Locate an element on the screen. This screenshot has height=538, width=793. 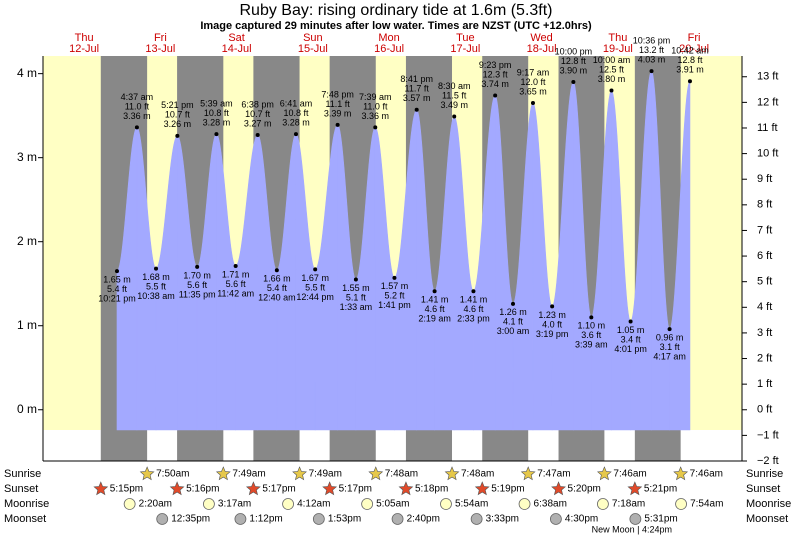
tide-label: 7:48 pm is located at coordinates (337, 94).